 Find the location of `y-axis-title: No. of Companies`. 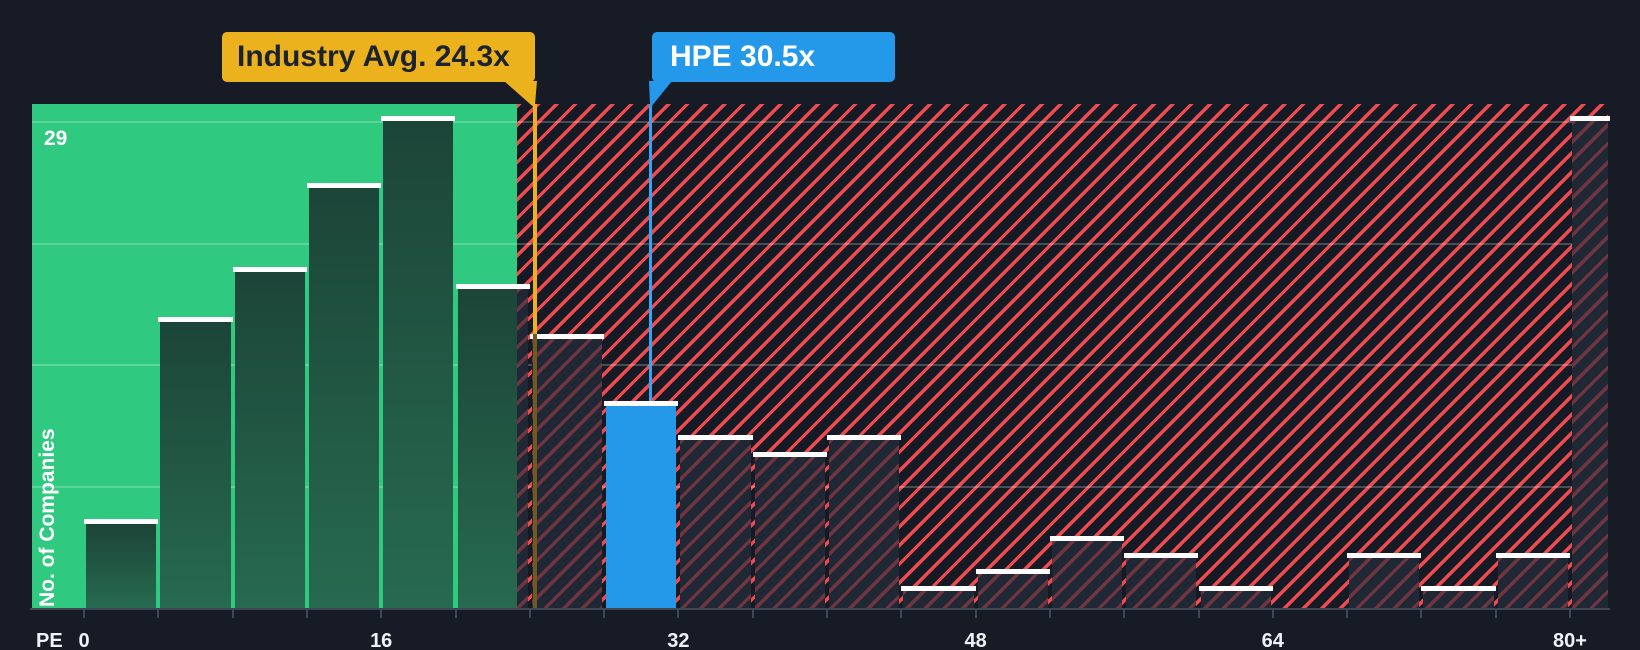

y-axis-title: No. of Companies is located at coordinates (47, 517).